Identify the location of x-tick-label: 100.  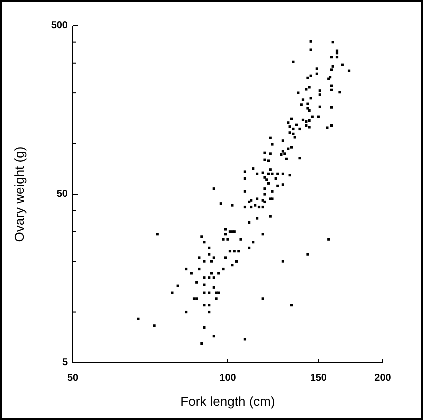
(228, 378).